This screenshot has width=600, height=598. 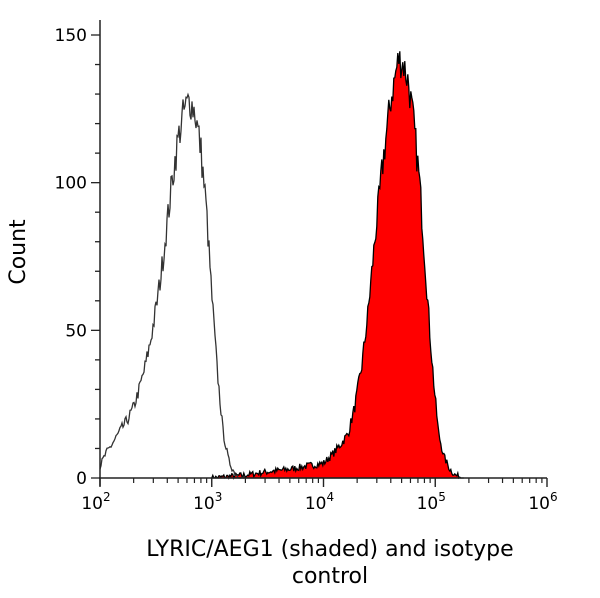 What do you see at coordinates (319, 502) in the screenshot?
I see `x-tick-label: 10⁴` at bounding box center [319, 502].